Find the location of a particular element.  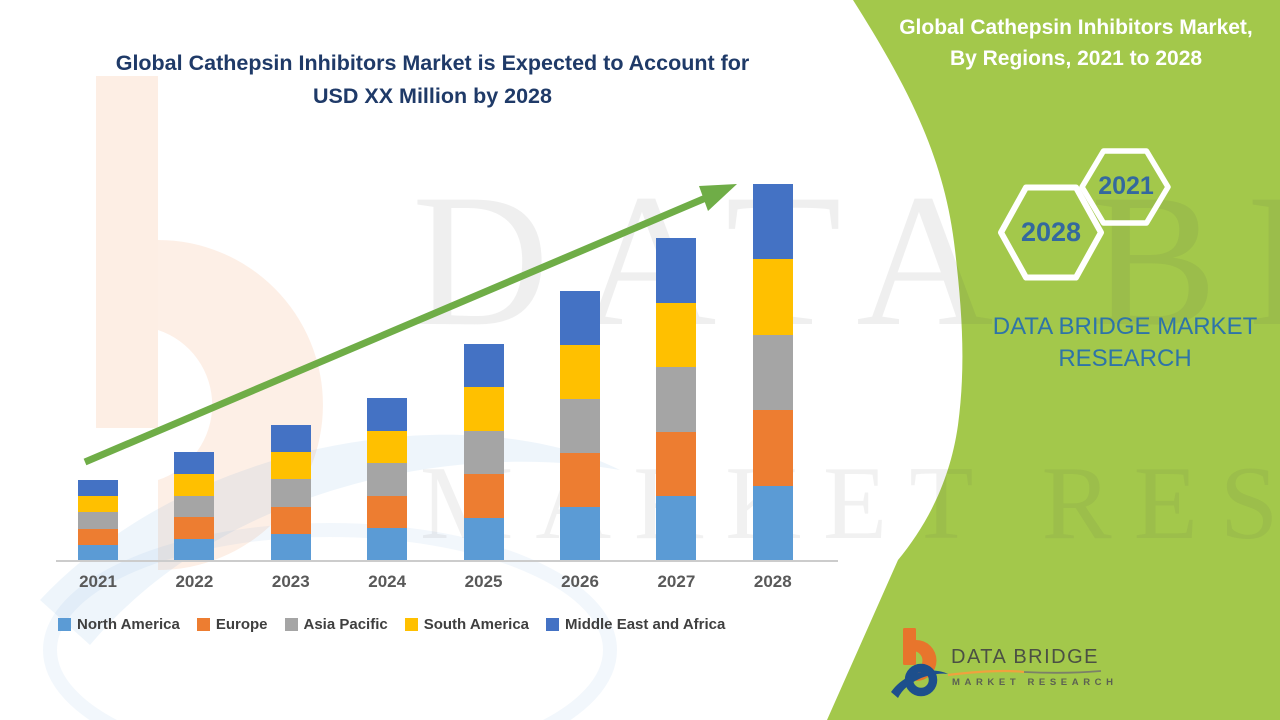

data-bridge-logo-icon is located at coordinates (919, 663).